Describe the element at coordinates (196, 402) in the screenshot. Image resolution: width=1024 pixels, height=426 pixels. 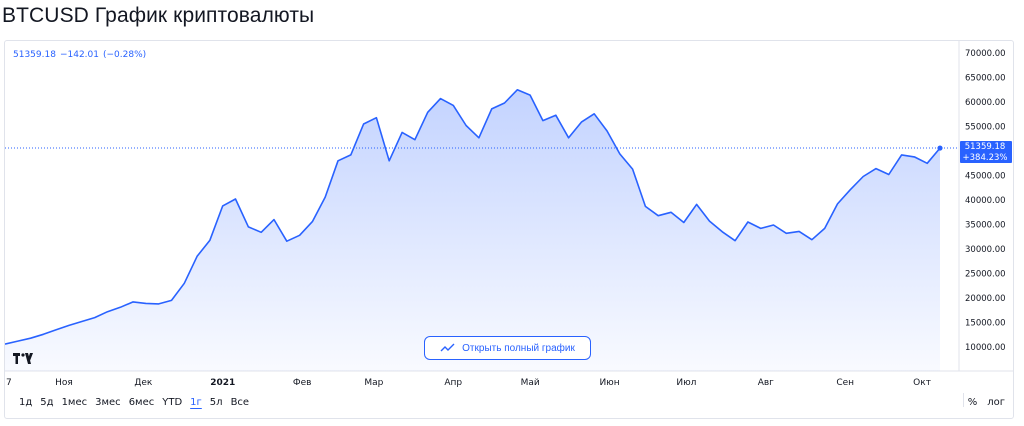
I see `range-button: 1г` at that location.